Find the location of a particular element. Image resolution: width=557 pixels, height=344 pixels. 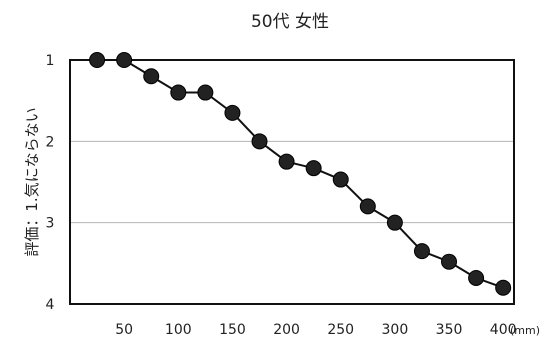

x-tick-label-300: 300 is located at coordinates (395, 330).